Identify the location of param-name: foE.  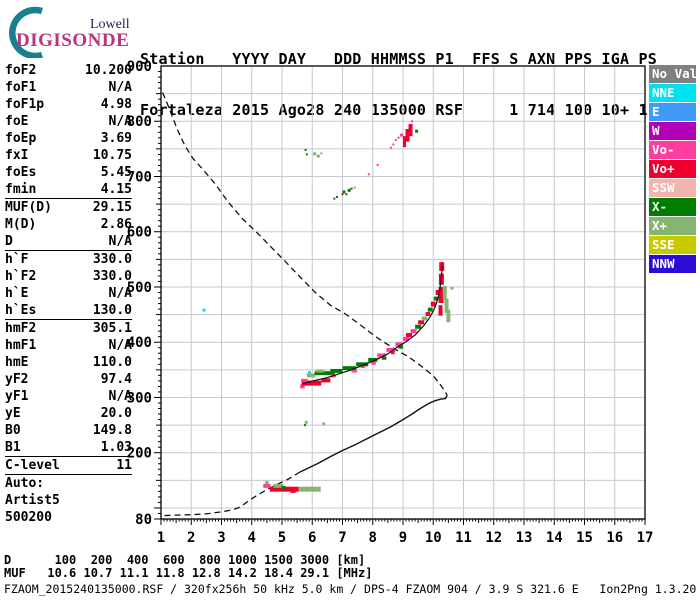
(17, 121).